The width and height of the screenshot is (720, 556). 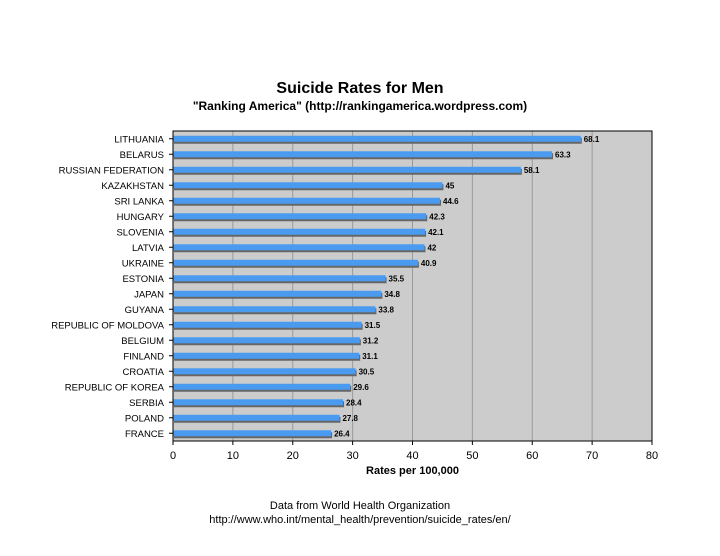 What do you see at coordinates (592, 456) in the screenshot?
I see `x-tick-label: 70` at bounding box center [592, 456].